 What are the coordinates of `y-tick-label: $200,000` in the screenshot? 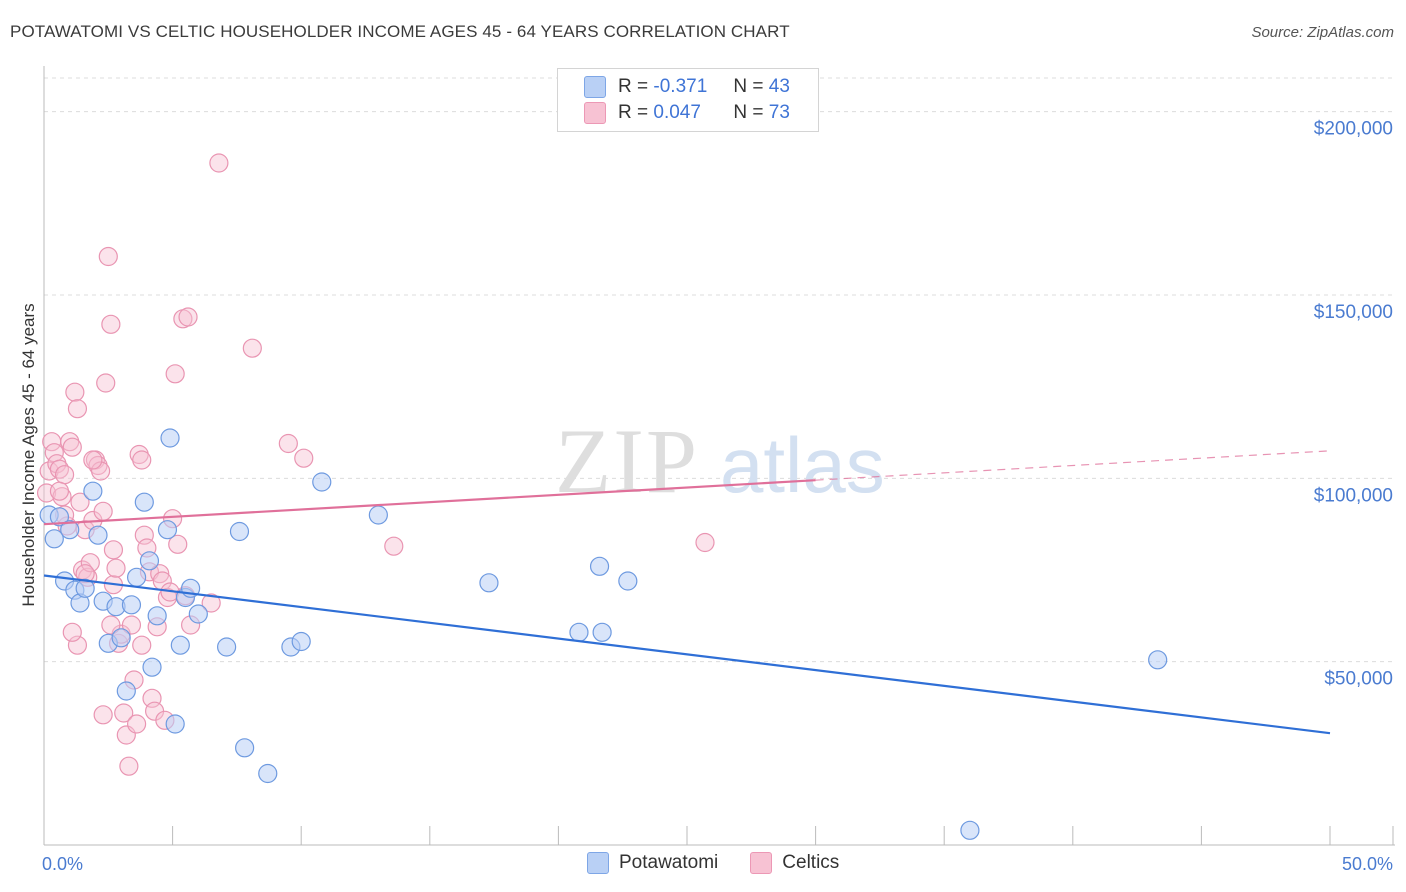 It's located at (1353, 129).